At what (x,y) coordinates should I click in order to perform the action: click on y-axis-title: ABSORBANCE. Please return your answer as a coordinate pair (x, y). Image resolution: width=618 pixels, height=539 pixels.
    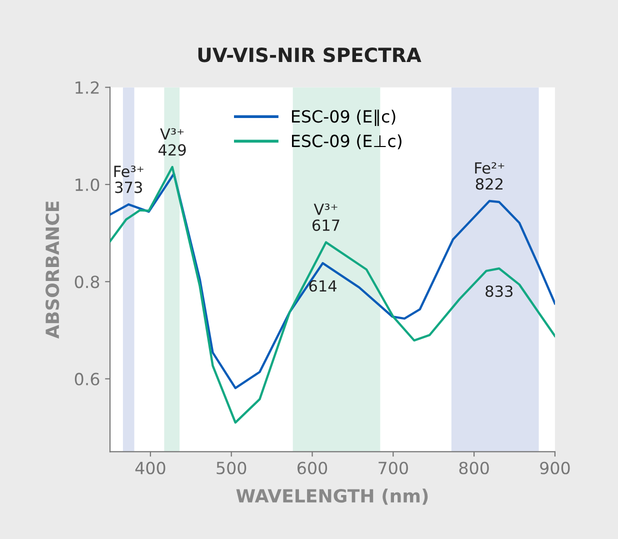
    Looking at the image, I should click on (53, 270).